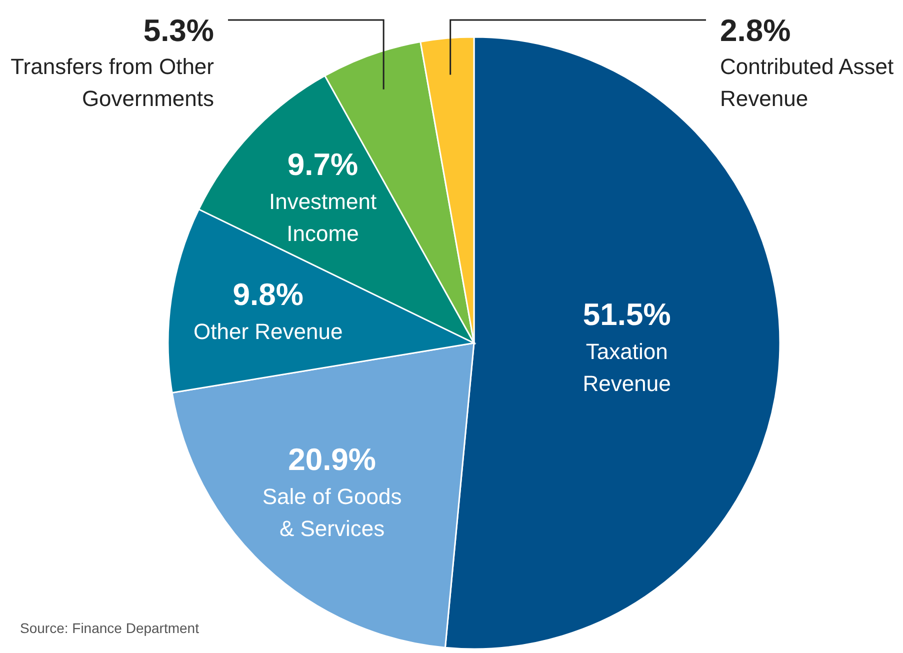 The width and height of the screenshot is (903, 653). I want to click on data-label: 51.5%, so click(626, 314).